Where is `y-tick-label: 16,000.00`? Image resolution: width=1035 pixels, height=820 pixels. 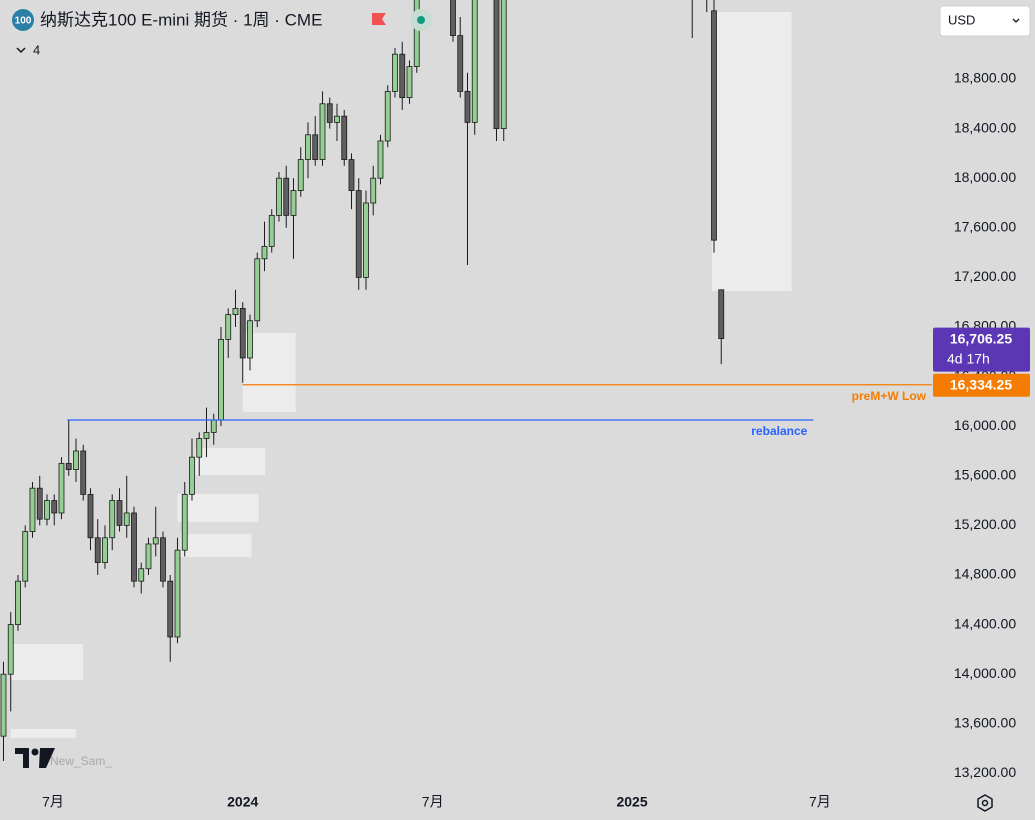
y-tick-label: 16,000.00 is located at coordinates (985, 425).